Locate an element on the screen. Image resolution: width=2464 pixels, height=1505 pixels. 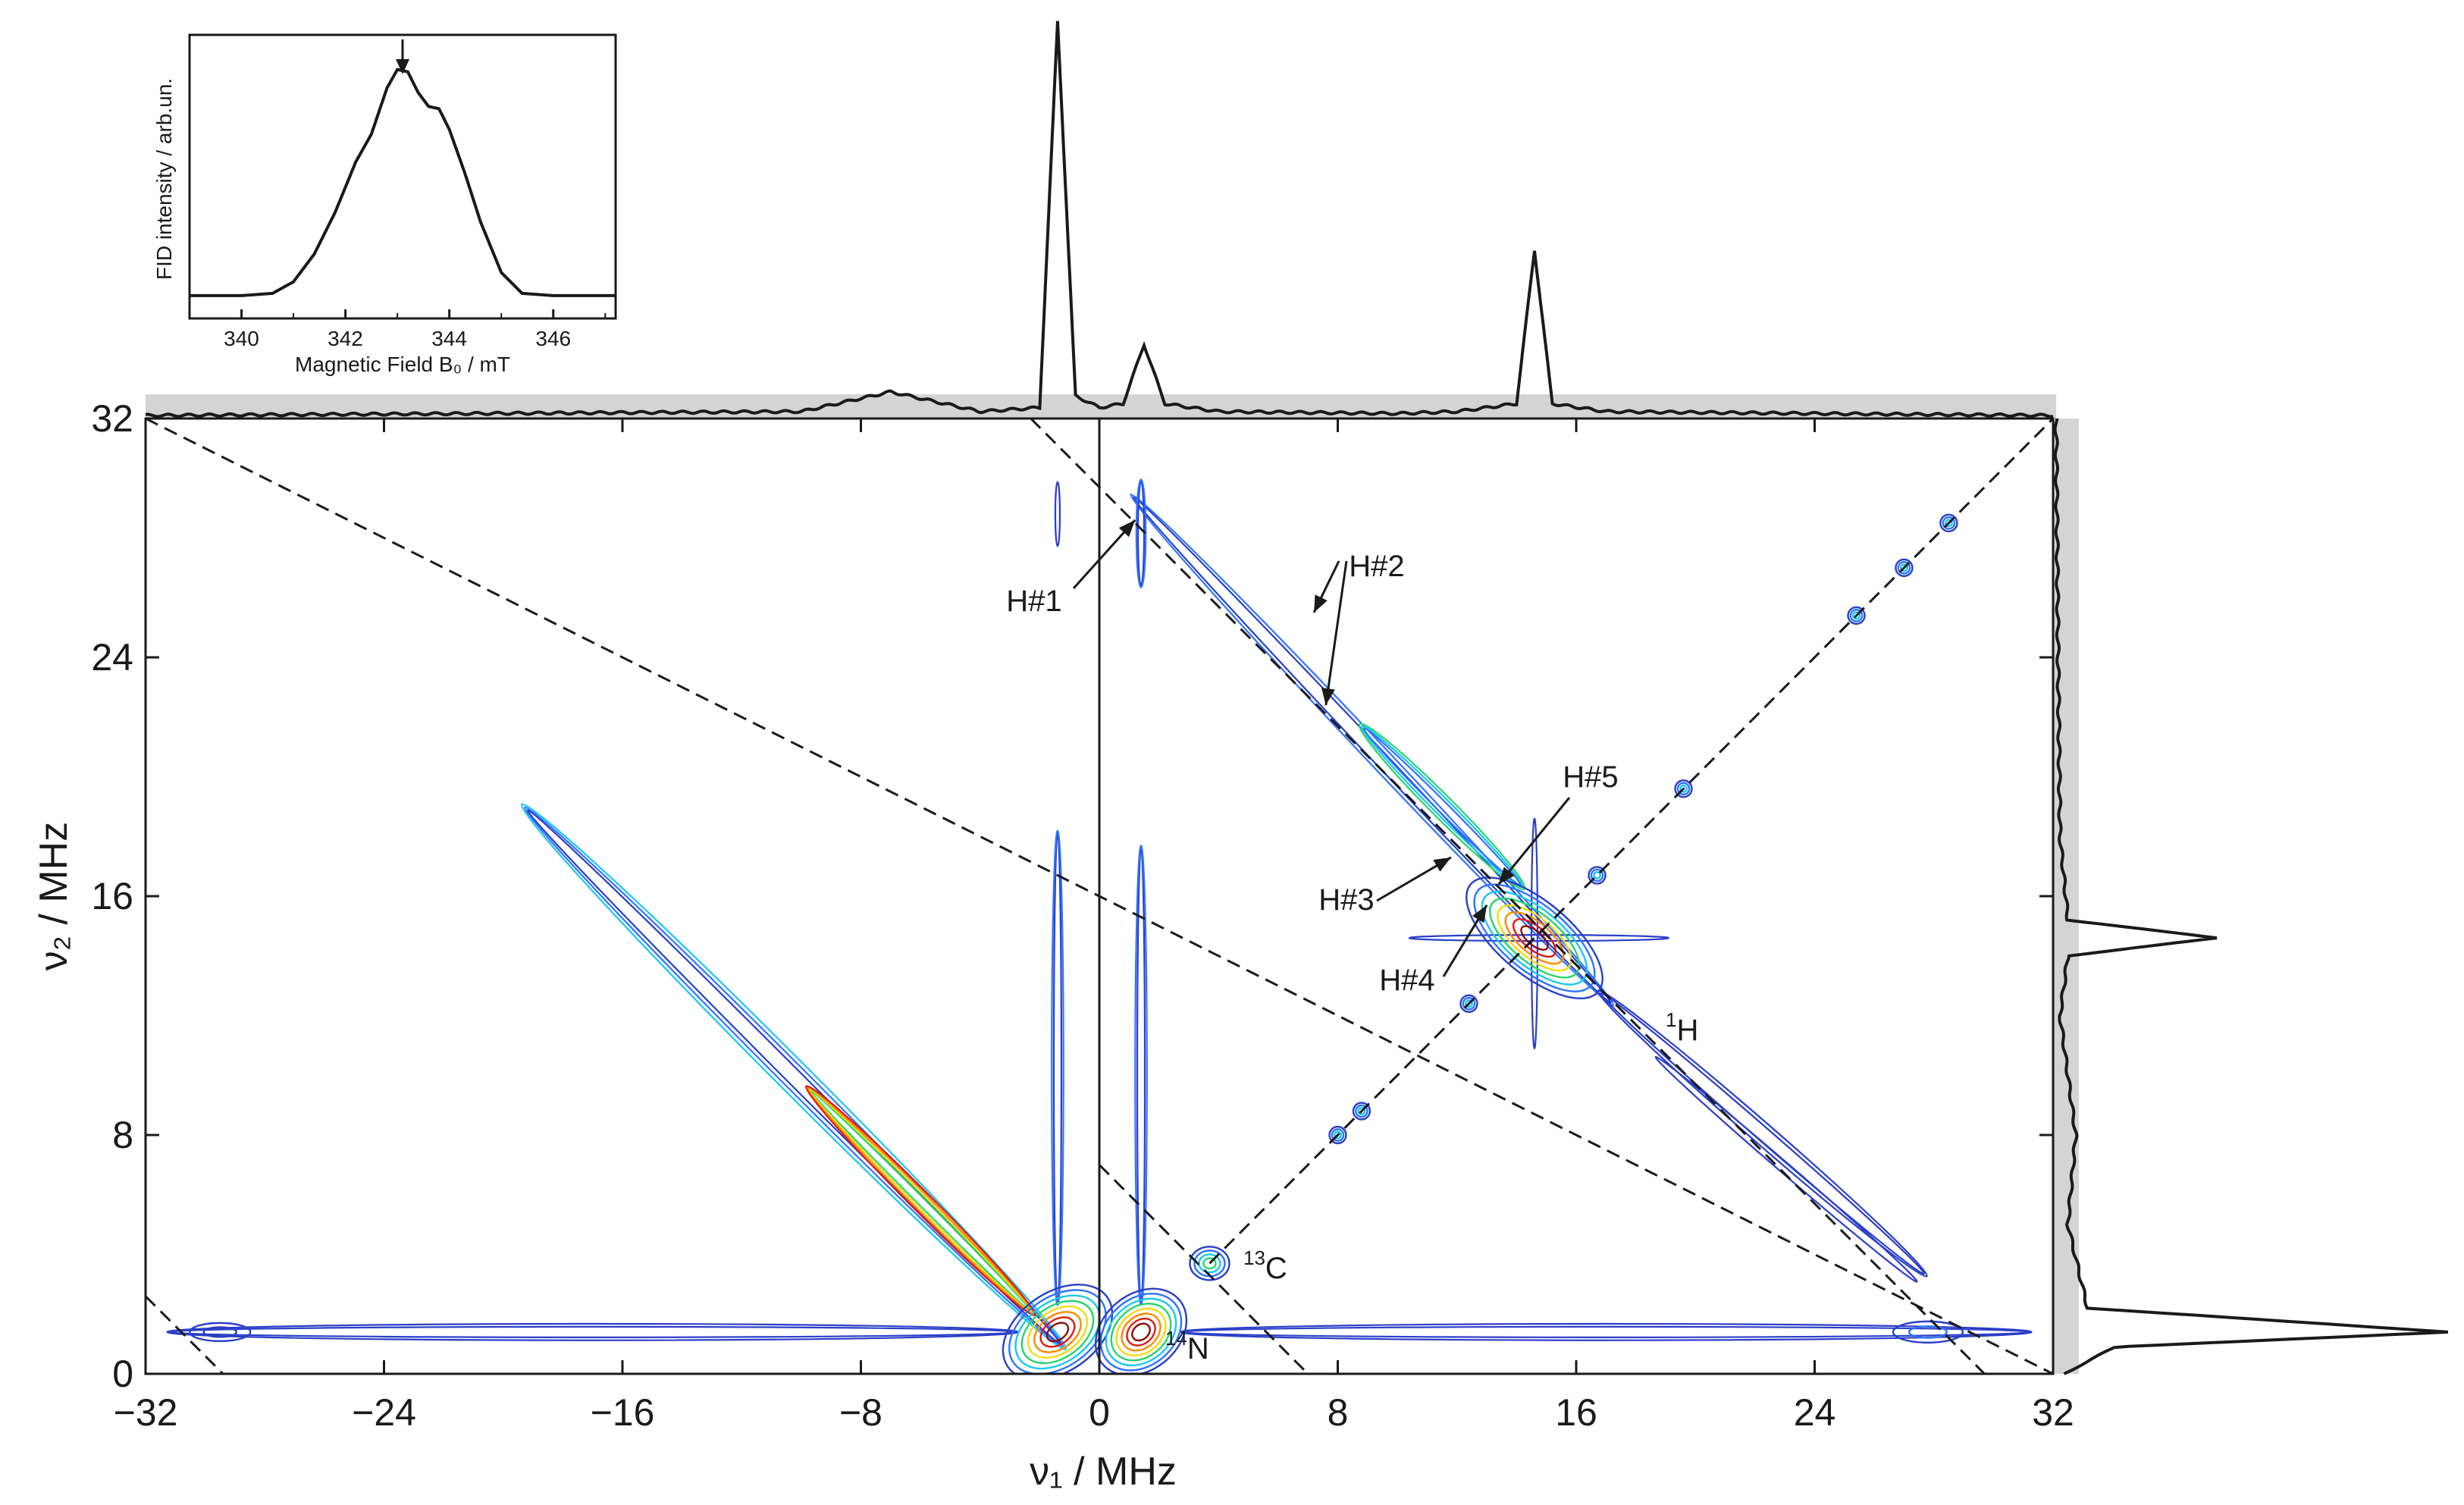
y-axis-title: ν₂ / MHz is located at coordinates (54, 896).